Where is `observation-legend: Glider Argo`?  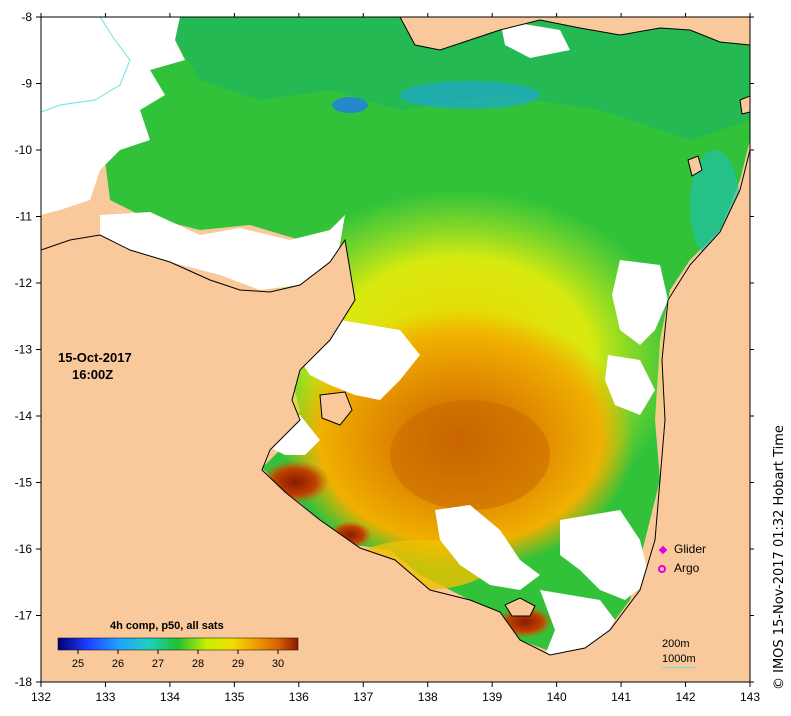
observation-legend: Glider Argo is located at coordinates (682, 559).